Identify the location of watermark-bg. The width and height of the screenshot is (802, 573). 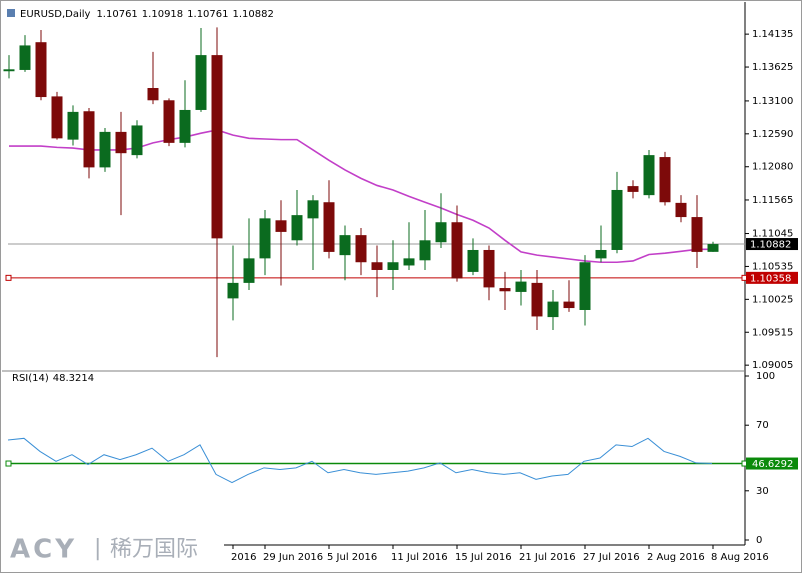
(113, 549).